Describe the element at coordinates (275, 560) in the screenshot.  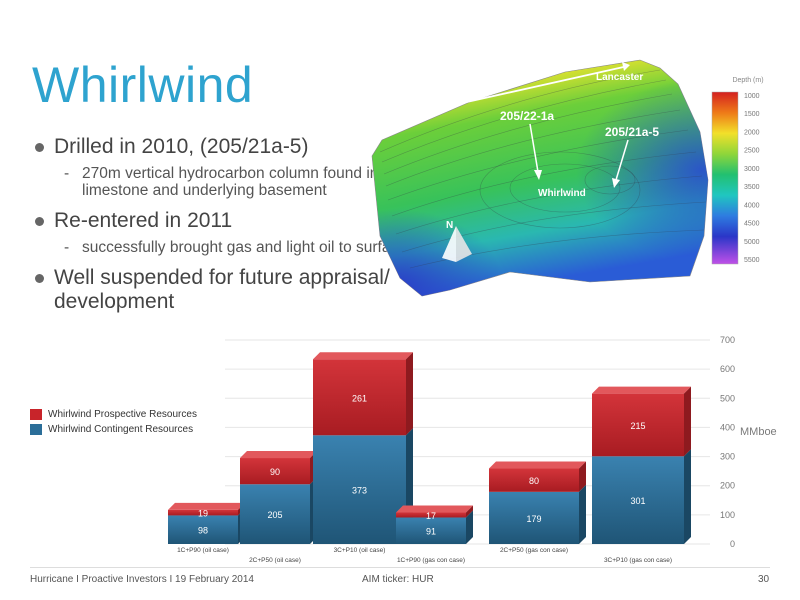
I see `category-label: 2C+P50 (oil case)` at that location.